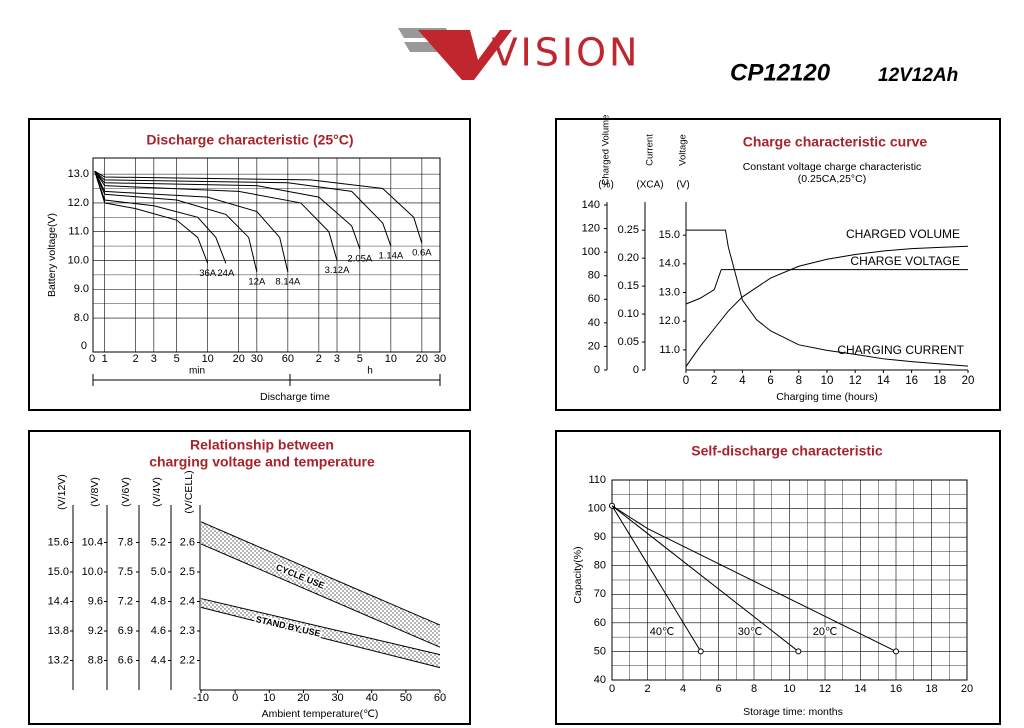 This screenshot has height=728, width=1024. Describe the element at coordinates (337, 270) in the screenshot. I see `series-label: 3.12A` at that location.